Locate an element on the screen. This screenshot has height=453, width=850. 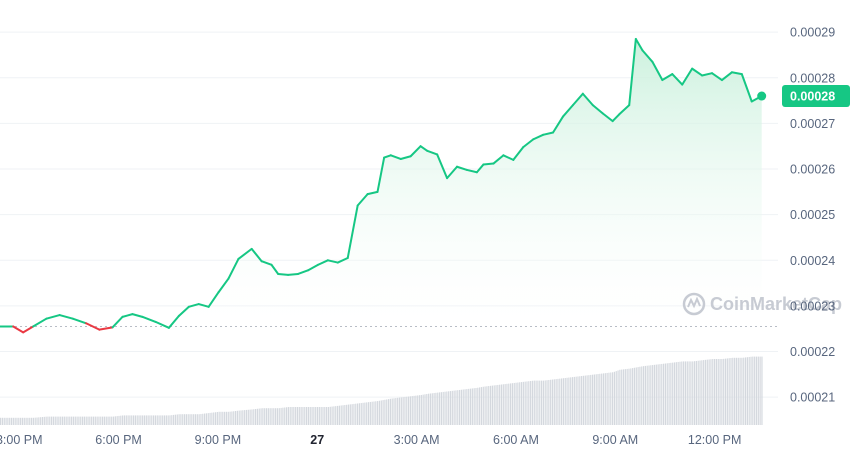
y-tick-label: 0.00027 is located at coordinates (812, 124).